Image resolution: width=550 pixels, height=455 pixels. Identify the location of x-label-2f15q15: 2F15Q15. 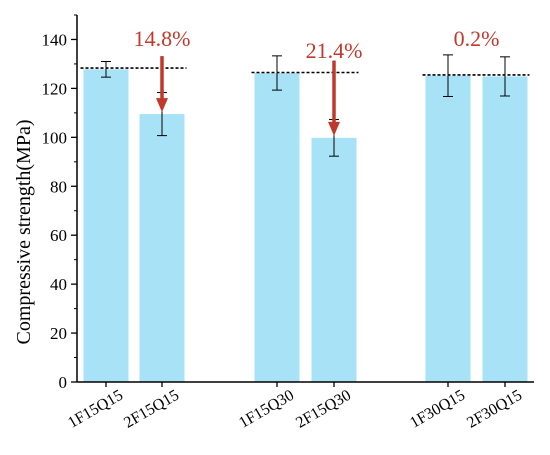
(151, 409).